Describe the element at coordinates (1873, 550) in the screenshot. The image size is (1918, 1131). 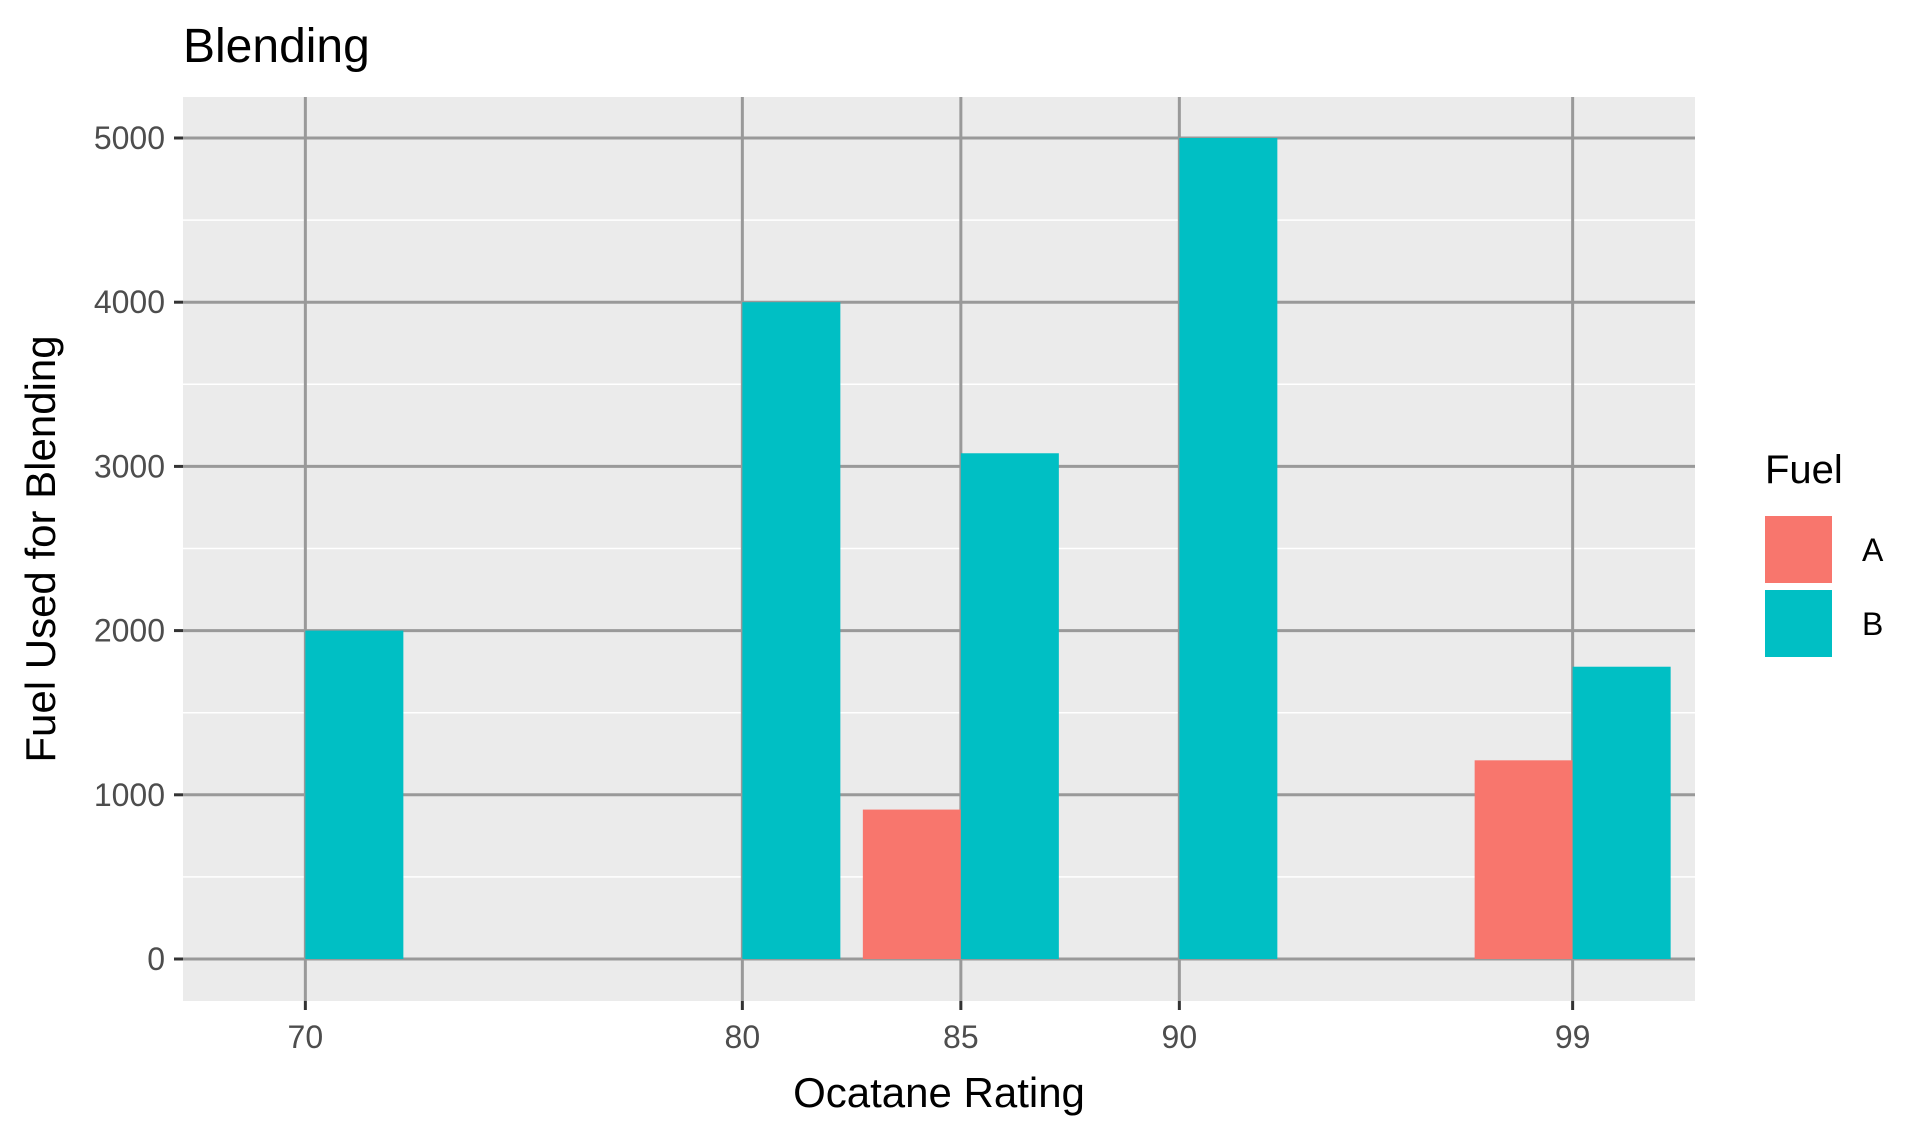
I see `legend-label-A: A` at that location.